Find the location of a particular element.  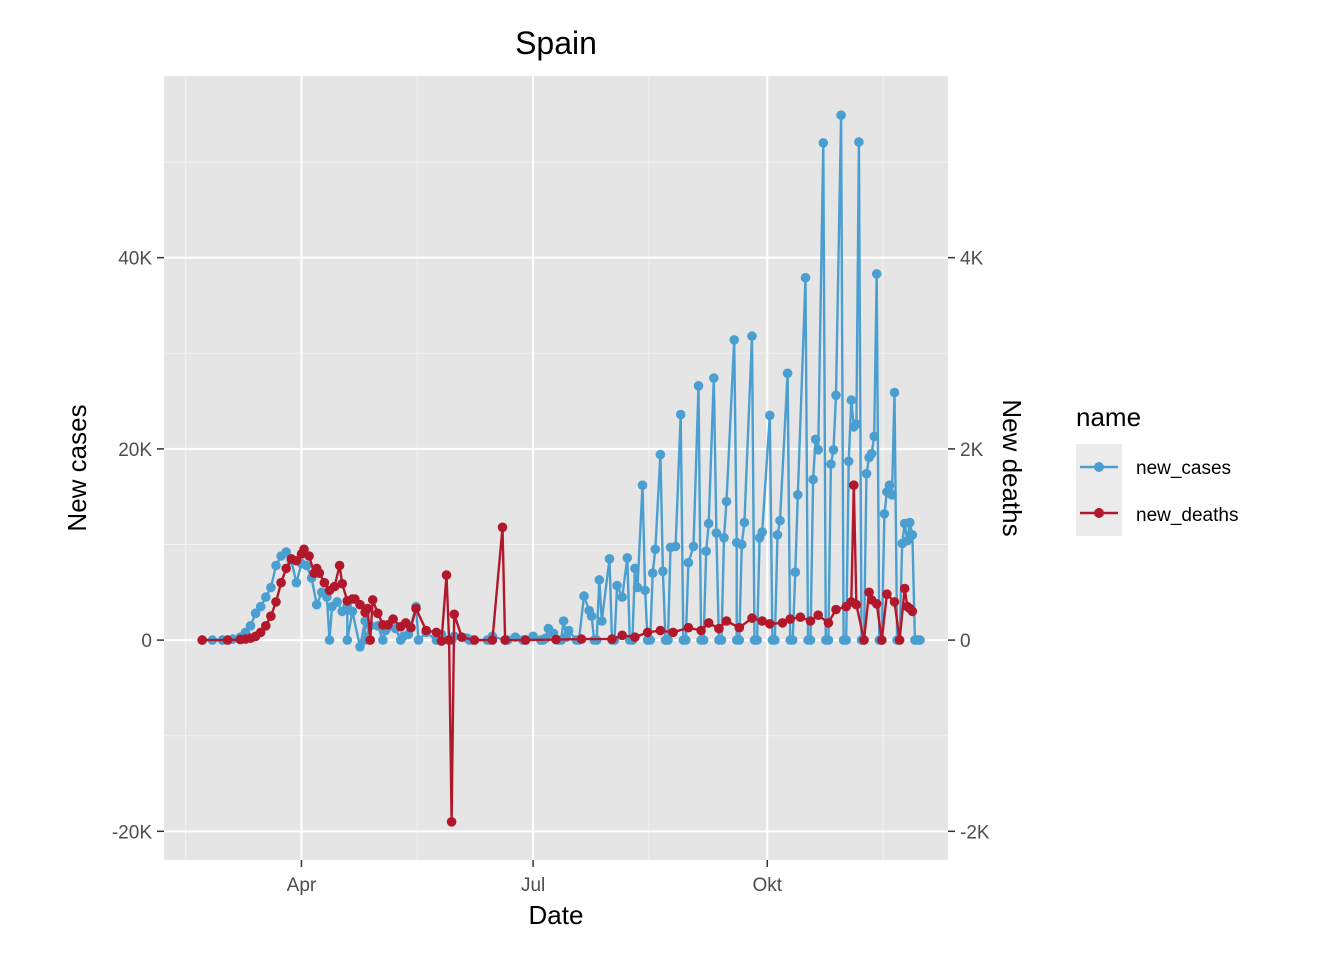

y-tick-label: -20K is located at coordinates (132, 832).